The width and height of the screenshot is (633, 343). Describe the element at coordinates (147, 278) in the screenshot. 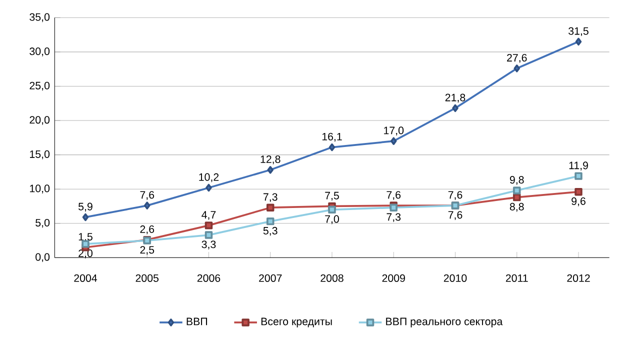

I see `x-tick-label: 2005` at that location.